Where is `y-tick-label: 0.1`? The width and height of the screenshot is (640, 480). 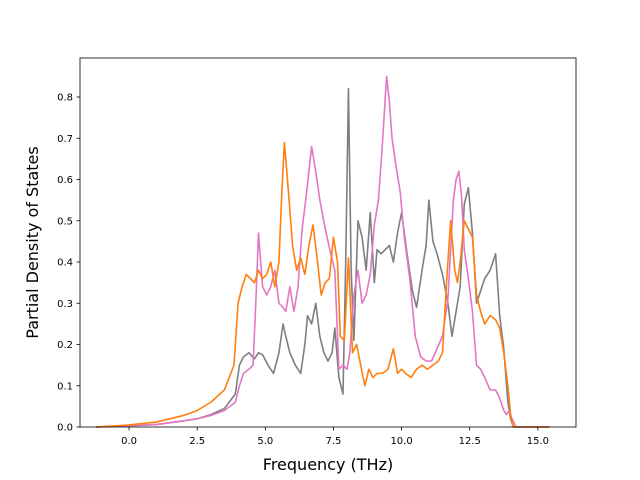
y-tick-label: 0.1 is located at coordinates (65, 386).